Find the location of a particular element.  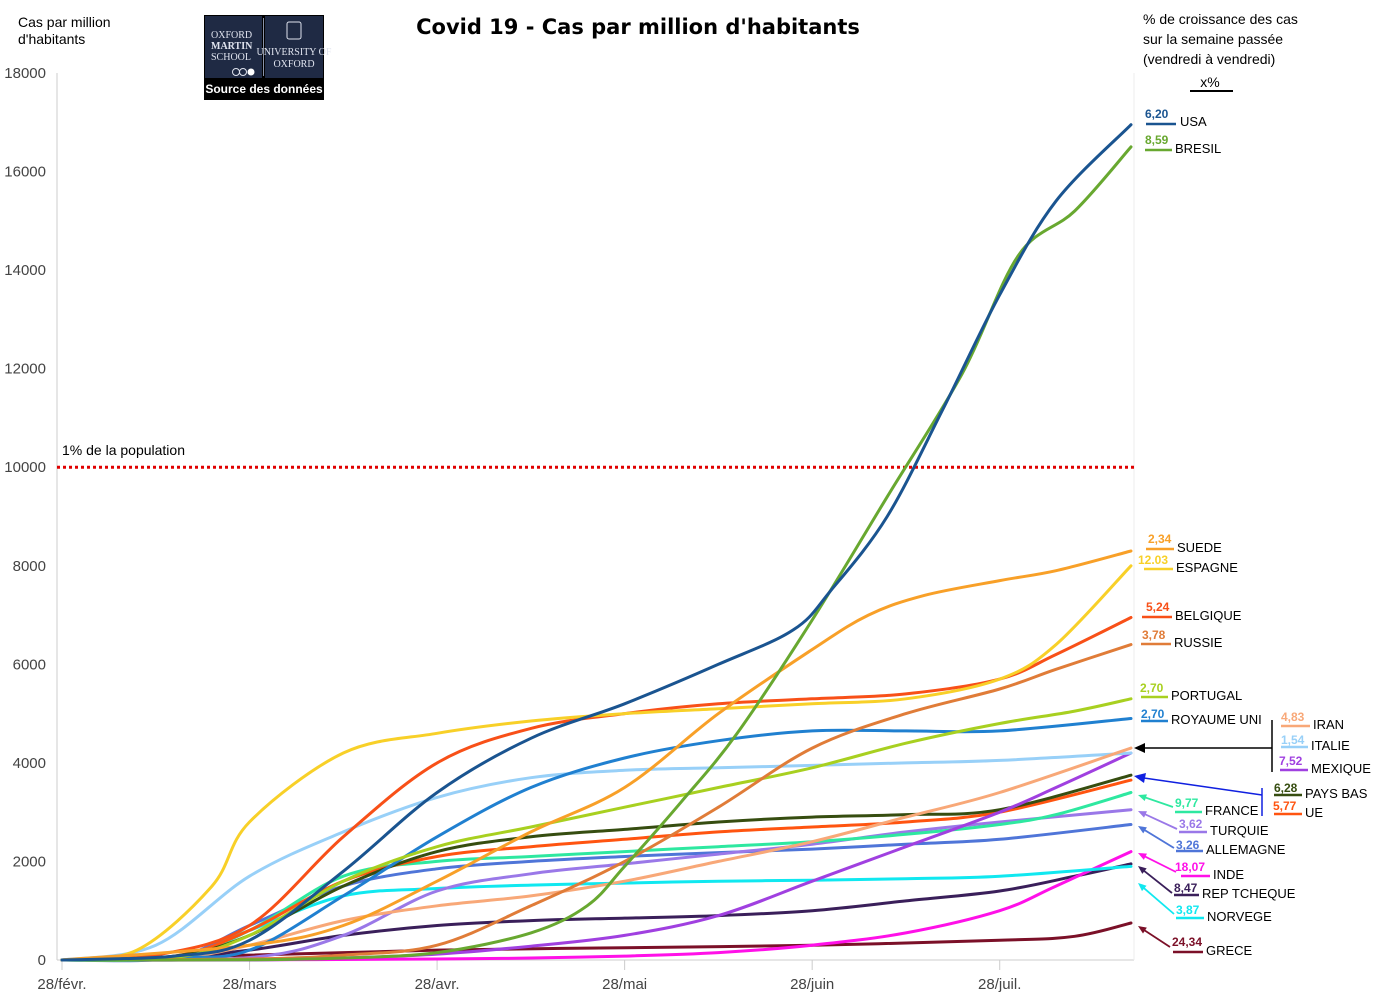

group-arrows is located at coordinates (1203, 768).